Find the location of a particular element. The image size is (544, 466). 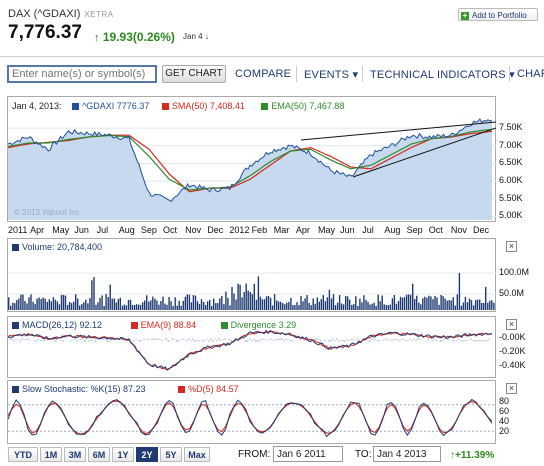

stoch-d-legend: %D(5) 84.57 is located at coordinates (208, 389).